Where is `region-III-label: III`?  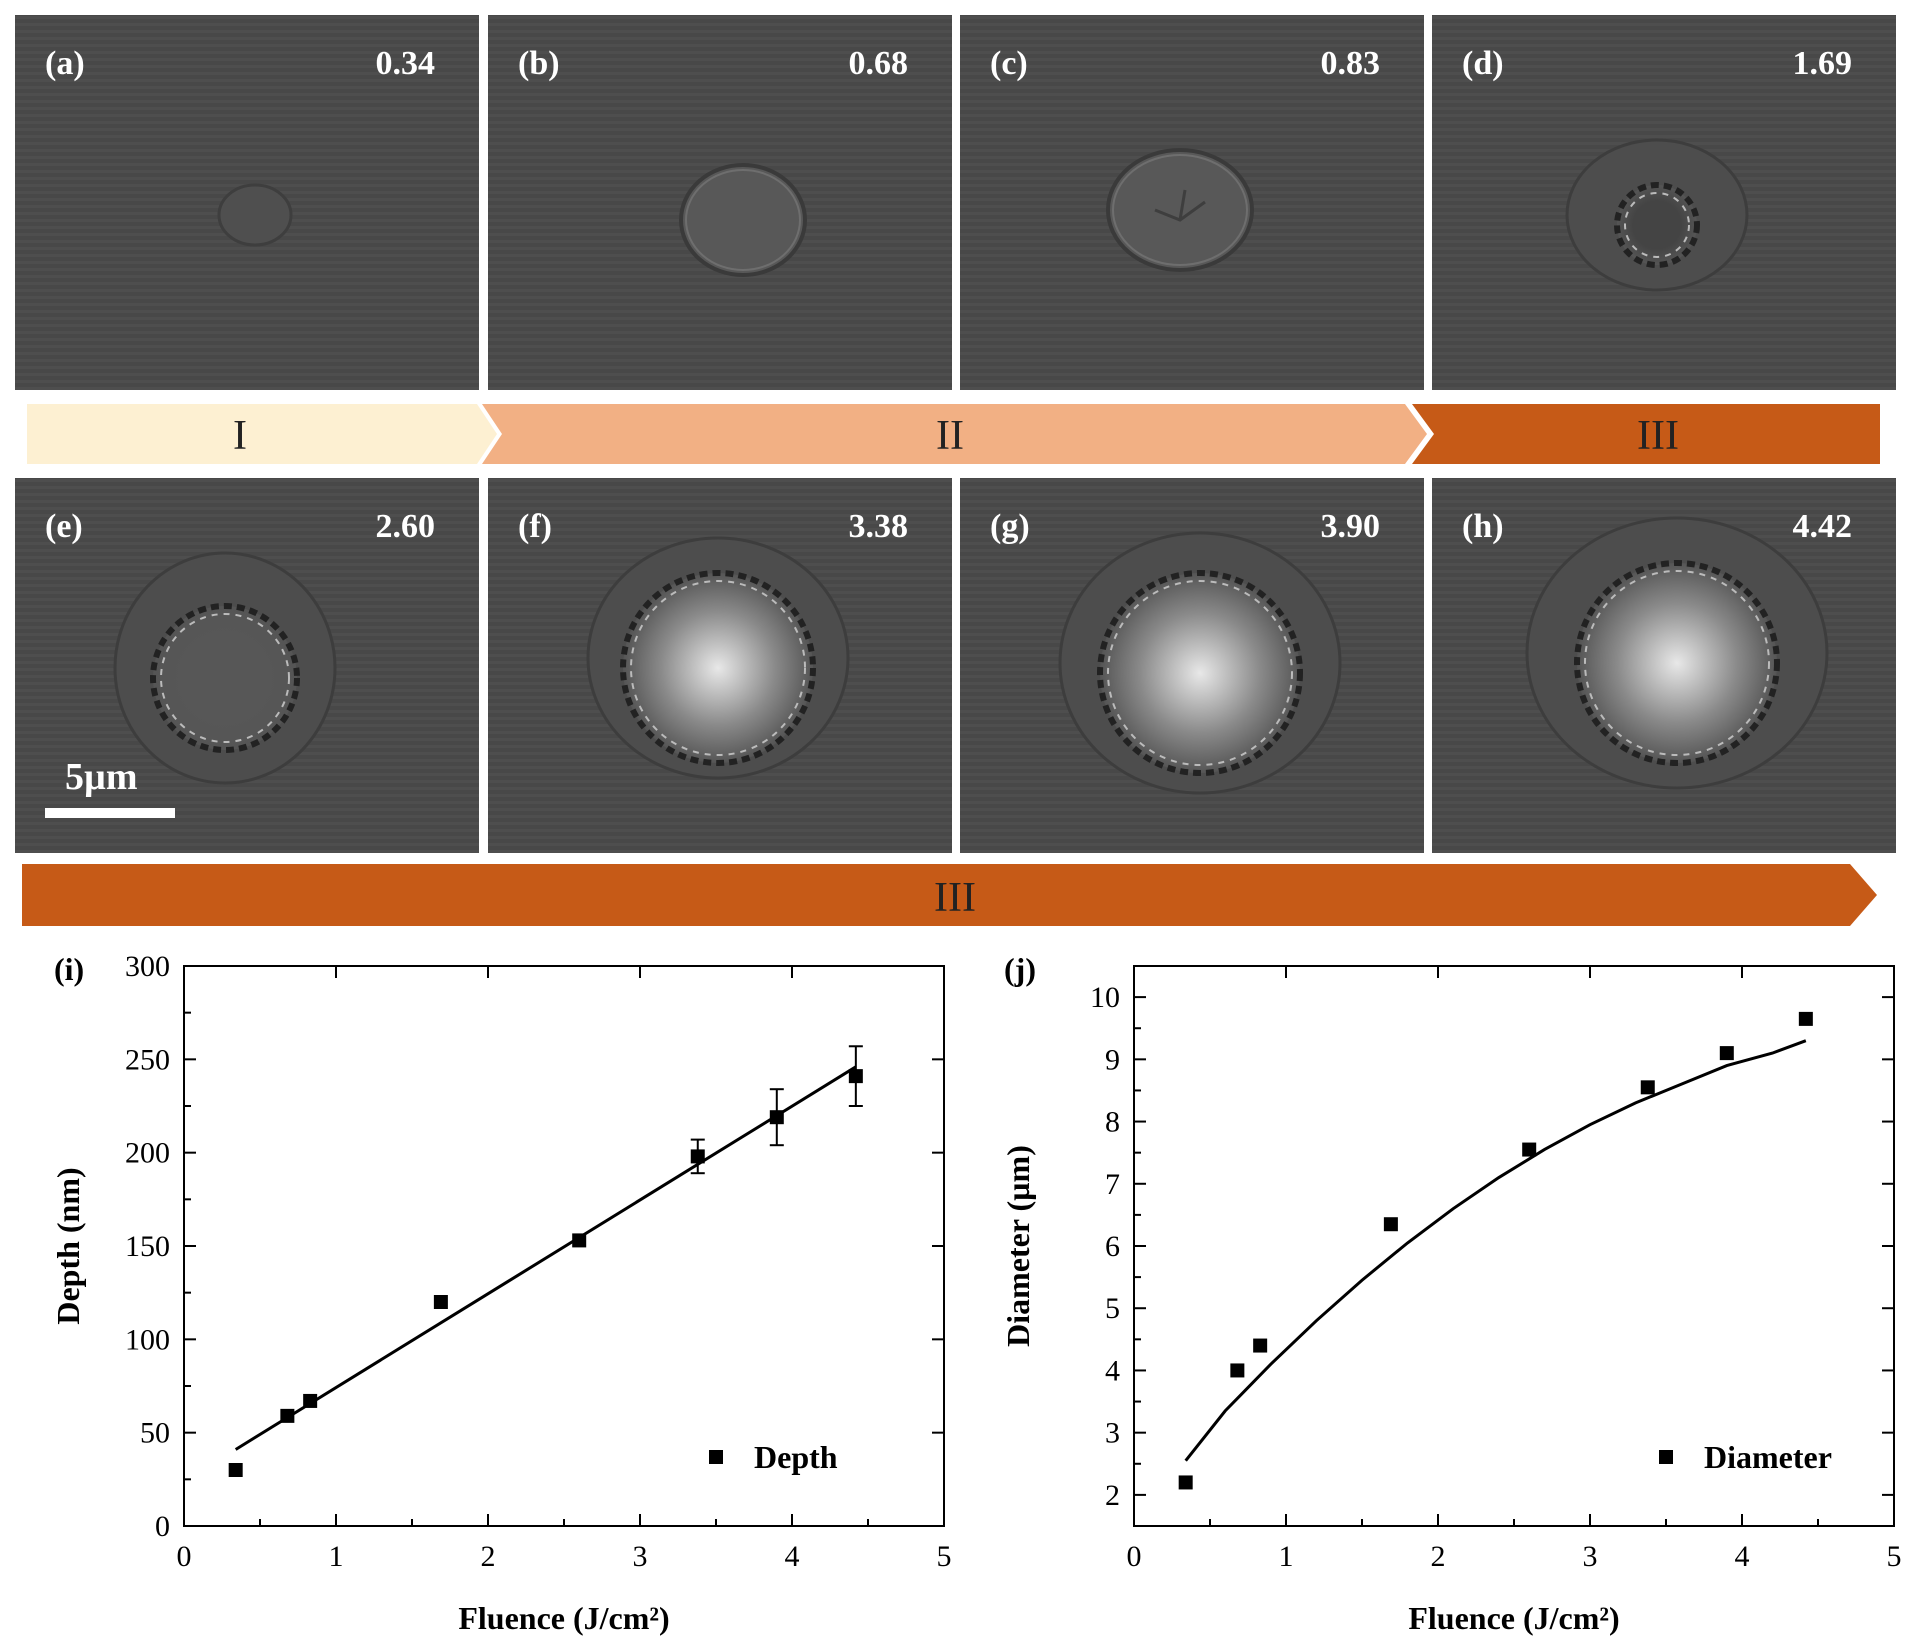 region-III-label: III is located at coordinates (1658, 436).